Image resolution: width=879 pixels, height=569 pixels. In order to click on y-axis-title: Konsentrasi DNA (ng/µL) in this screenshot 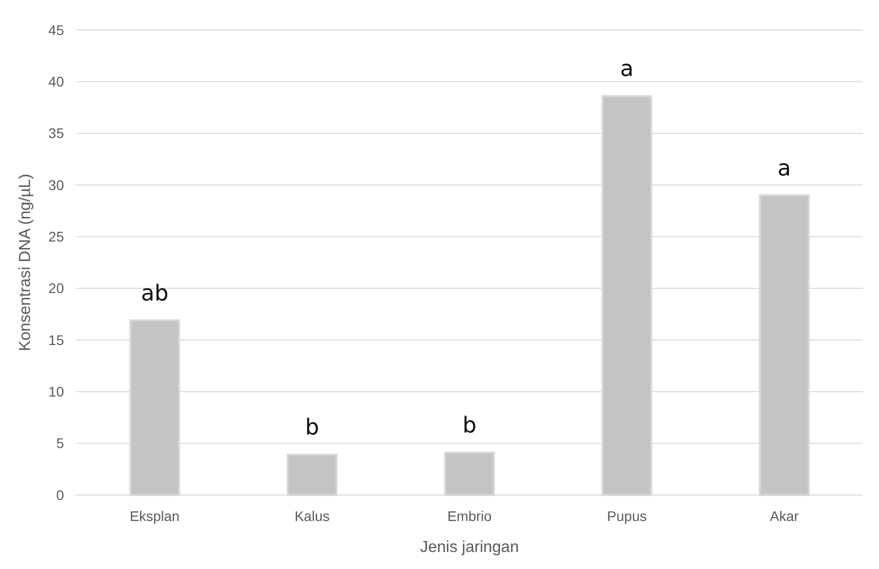, I will do `click(25, 263)`.